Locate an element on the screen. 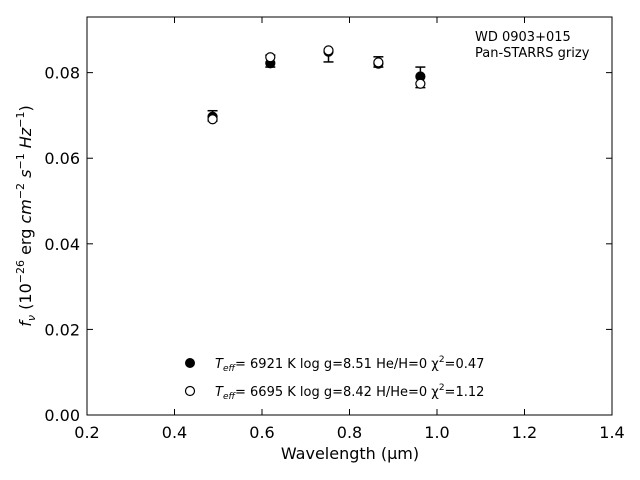 The width and height of the screenshot is (640, 480). data-points is located at coordinates (316, 85).